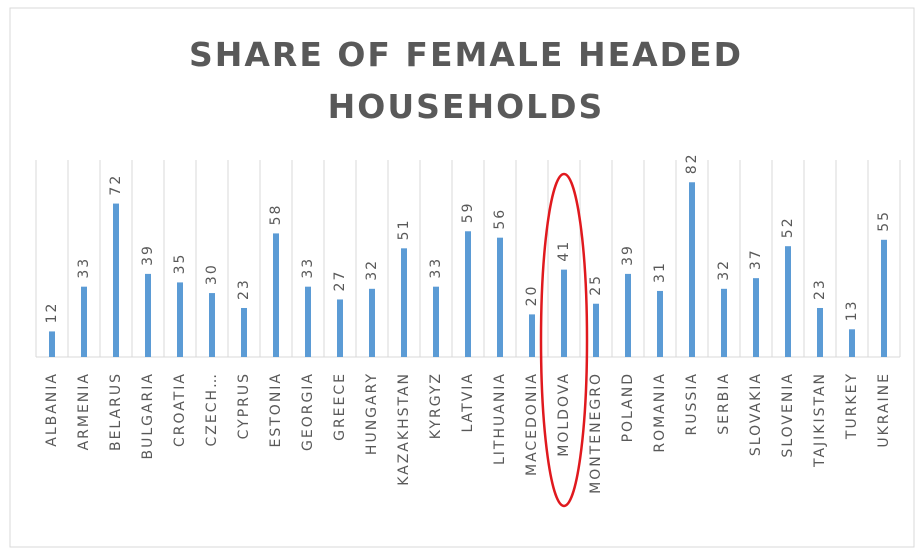 Image resolution: width=917 pixels, height=548 pixels. Describe the element at coordinates (180, 409) in the screenshot. I see `x-tick-label: CROATIA` at that location.